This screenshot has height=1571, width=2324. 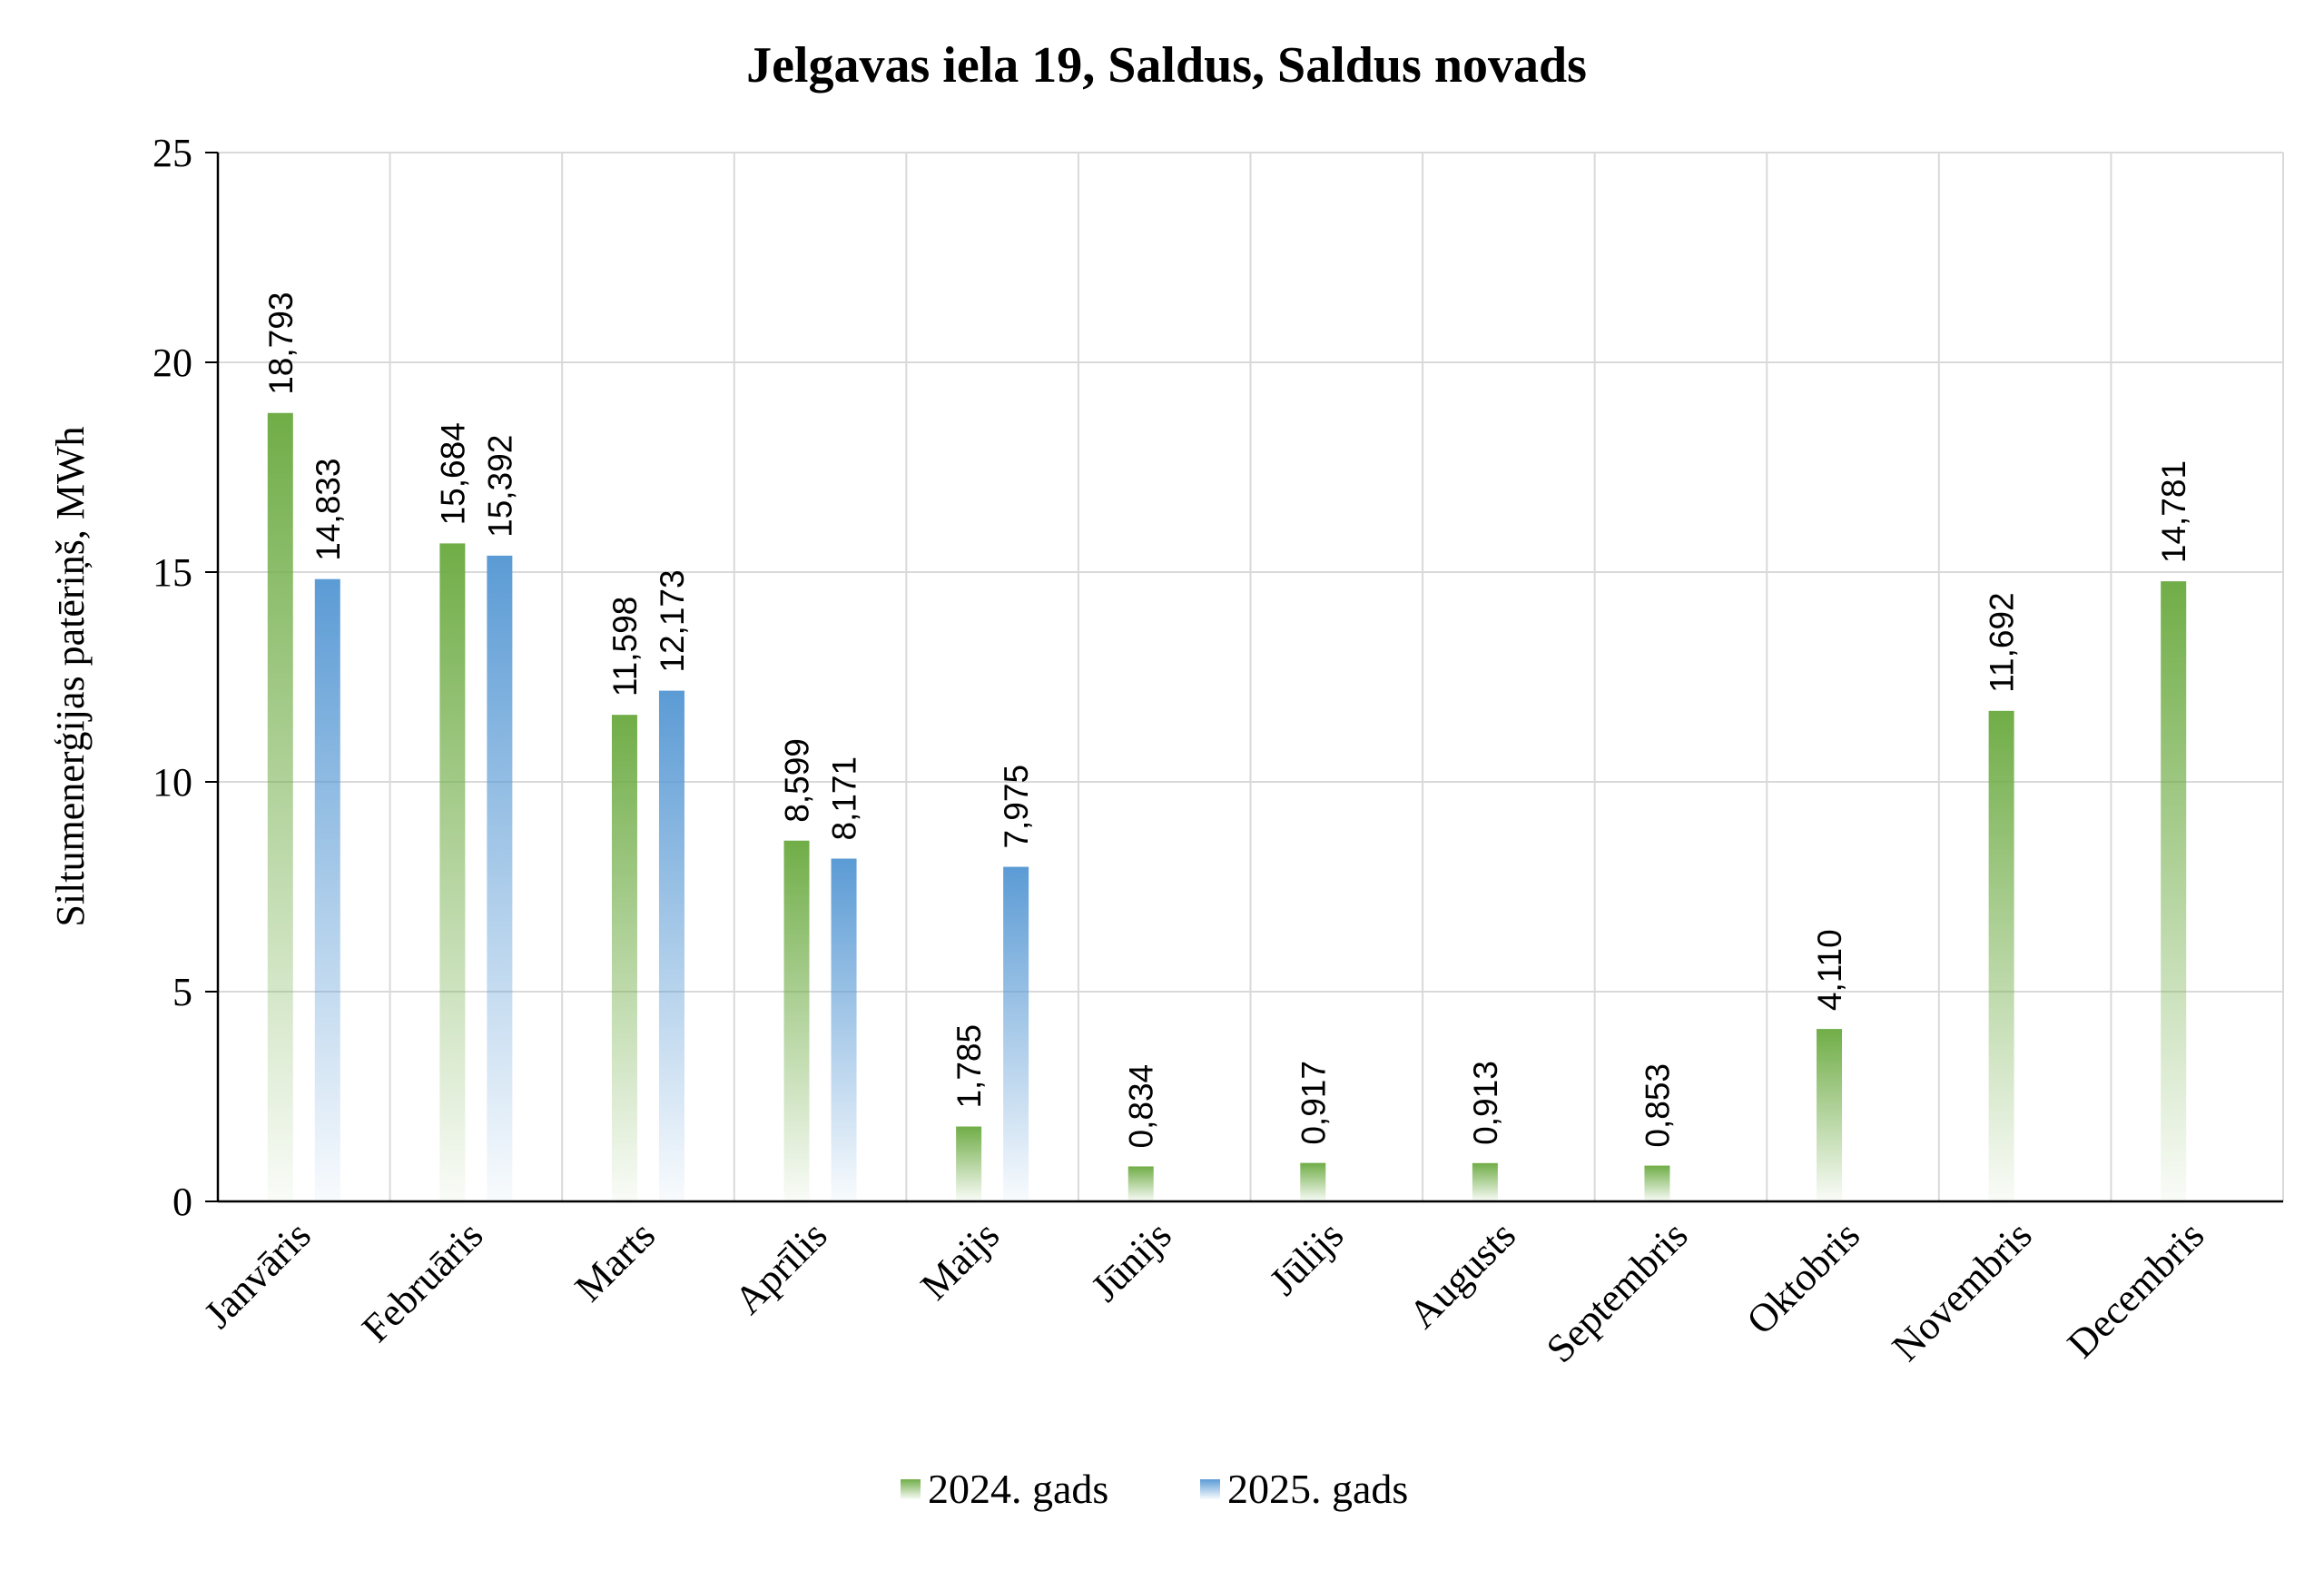 I want to click on x-tick-label: Oktobris, so click(x=1803, y=1277).